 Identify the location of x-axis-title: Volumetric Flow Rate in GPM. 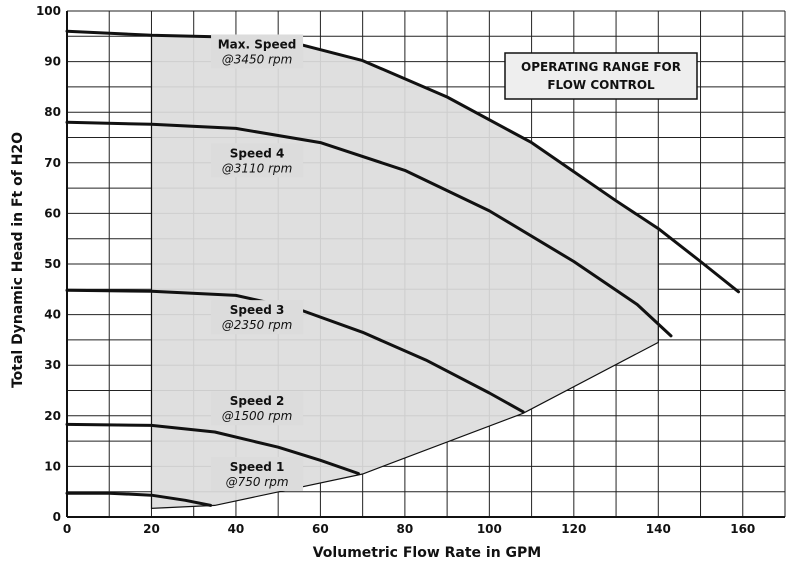
(427, 553).